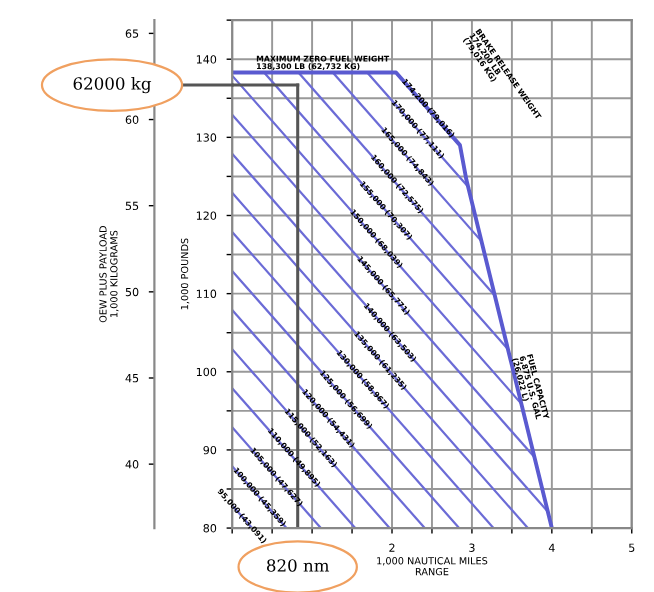 This screenshot has width=654, height=592. What do you see at coordinates (112, 85) in the screenshot?
I see `ref-line-label: 62000 kg` at bounding box center [112, 85].